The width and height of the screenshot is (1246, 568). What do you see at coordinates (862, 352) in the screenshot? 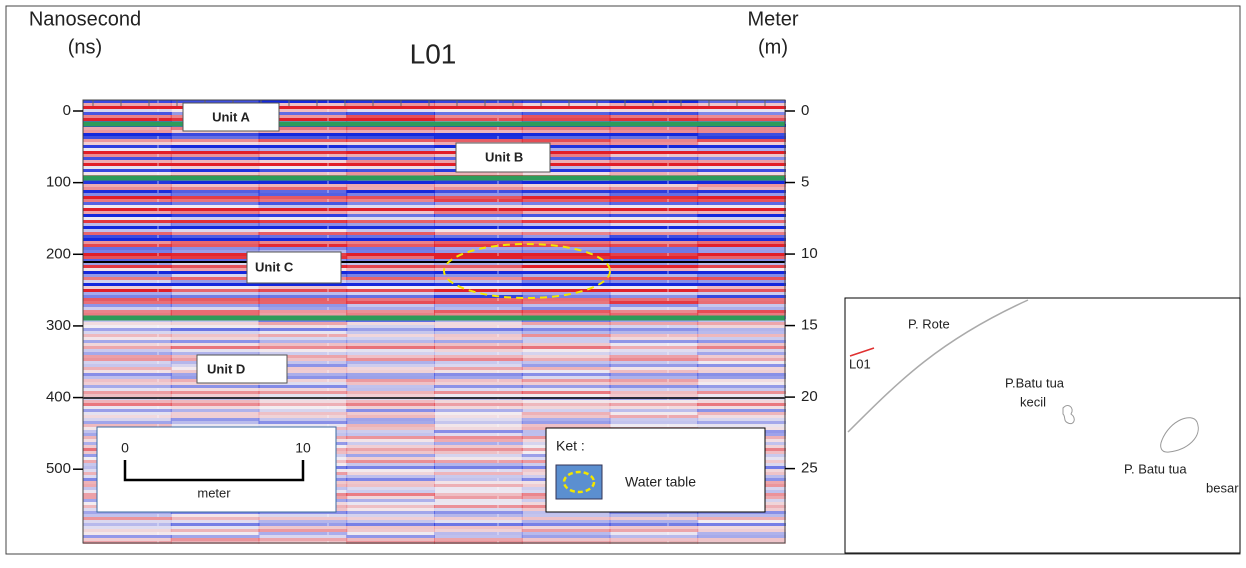
I see `survey-line` at bounding box center [862, 352].